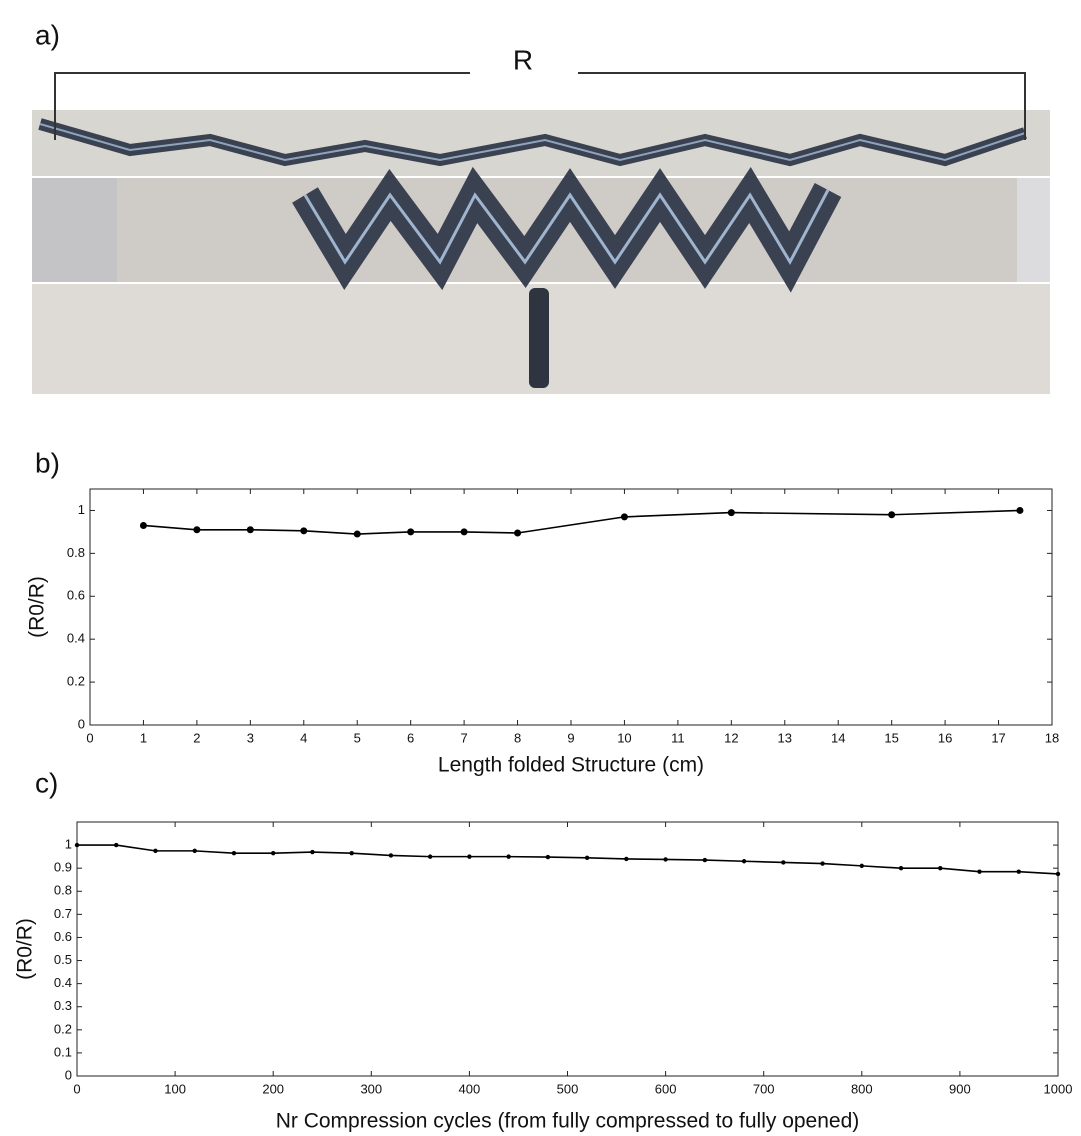 Image resolution: width=1081 pixels, height=1136 pixels. I want to click on x-tick-label: 200, so click(273, 1088).